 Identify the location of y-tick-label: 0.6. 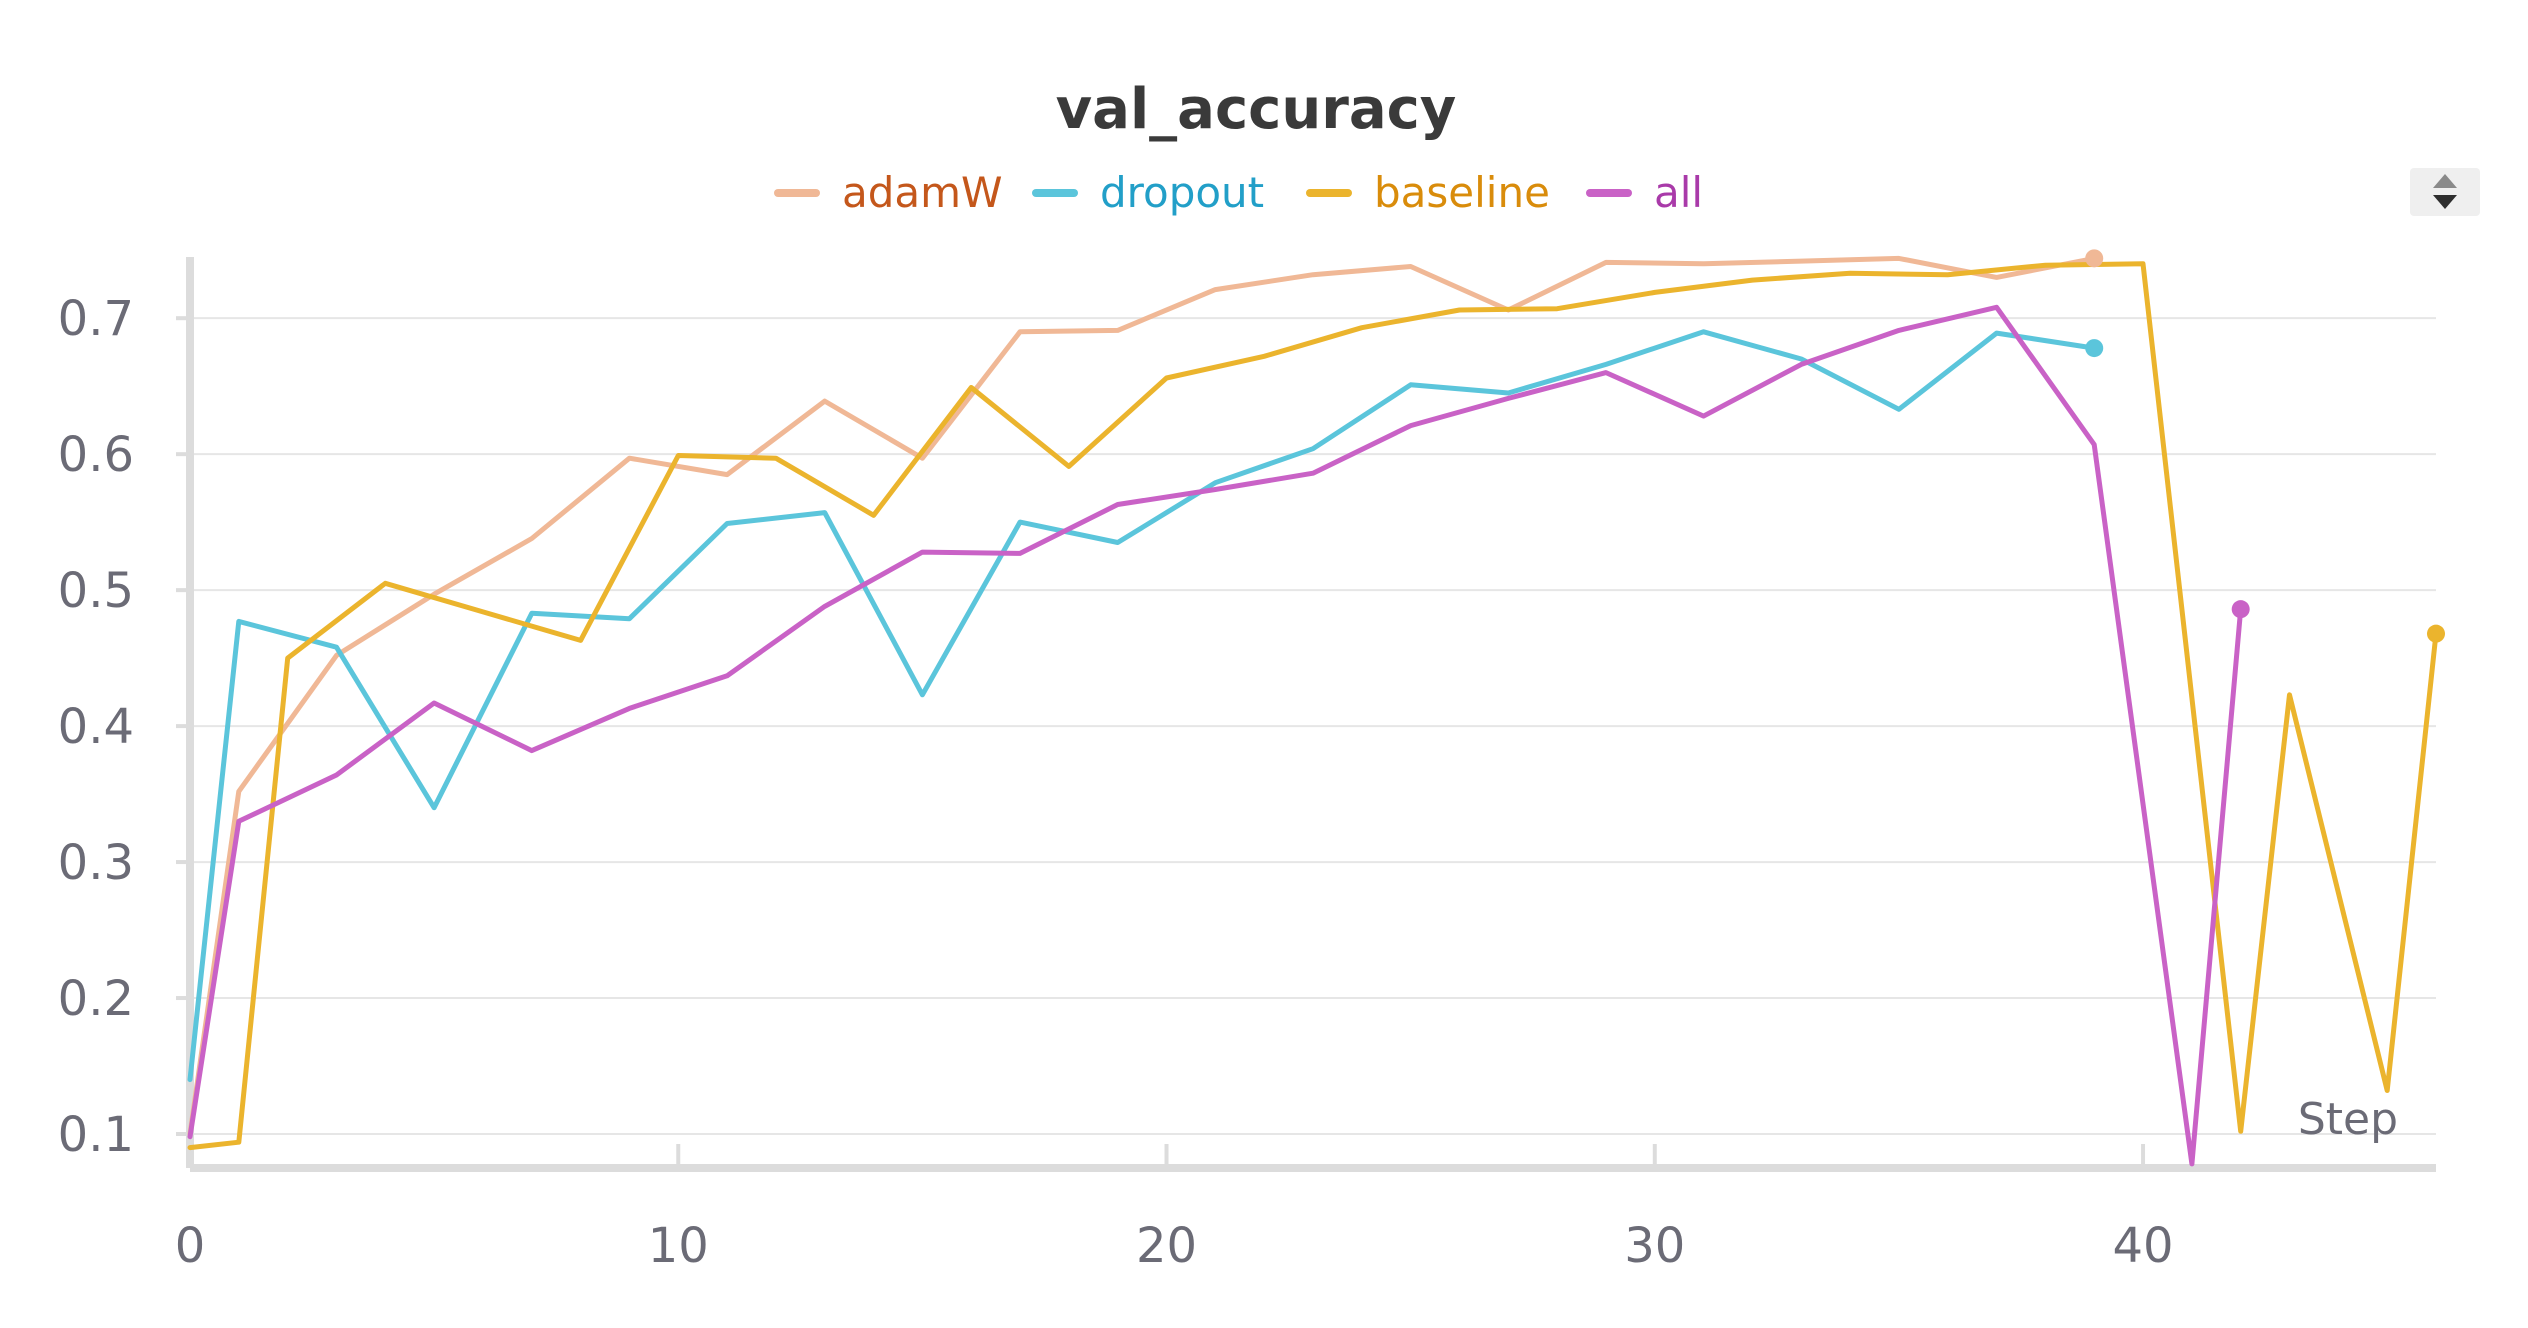
(96, 455).